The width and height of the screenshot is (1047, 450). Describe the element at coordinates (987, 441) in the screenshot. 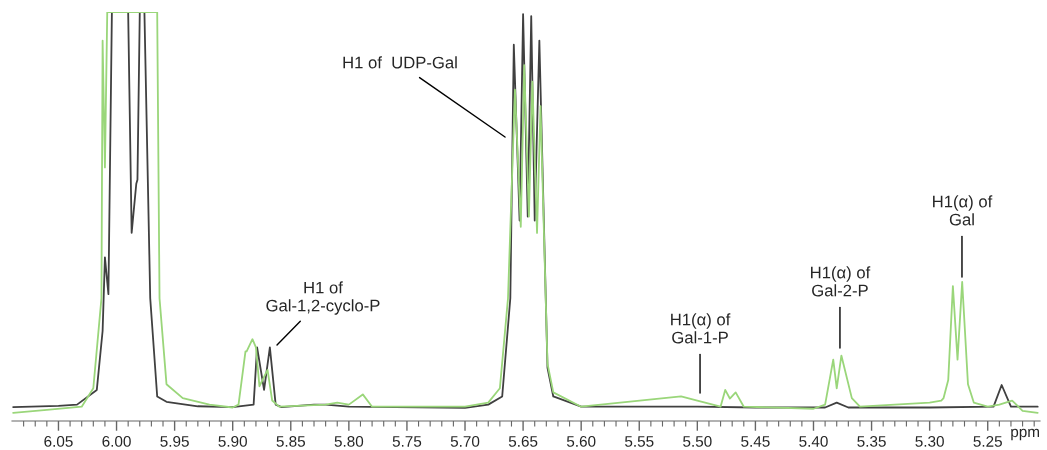

I see `x-tick-label: 5.25` at that location.